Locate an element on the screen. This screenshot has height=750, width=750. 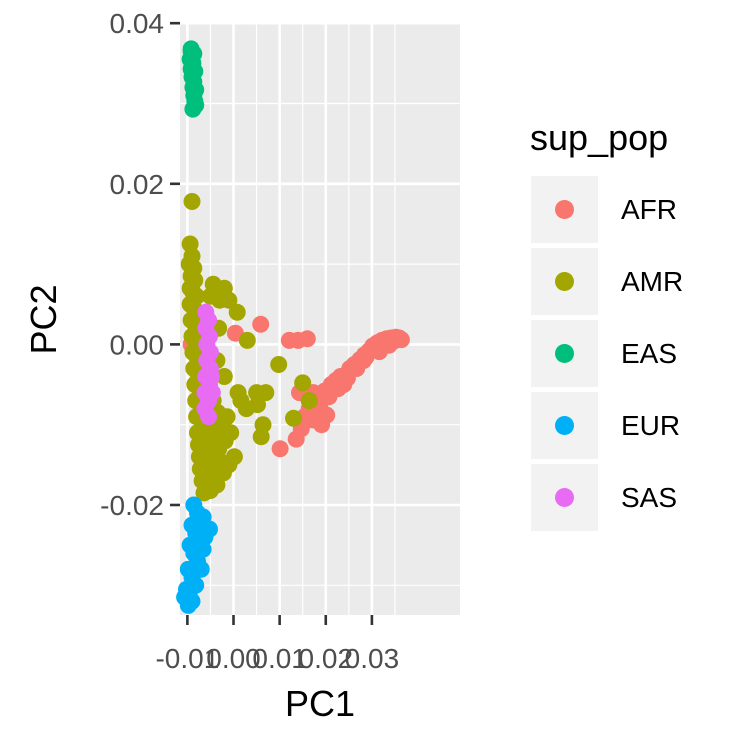
legend-swatch-sas is located at coordinates (564, 497).